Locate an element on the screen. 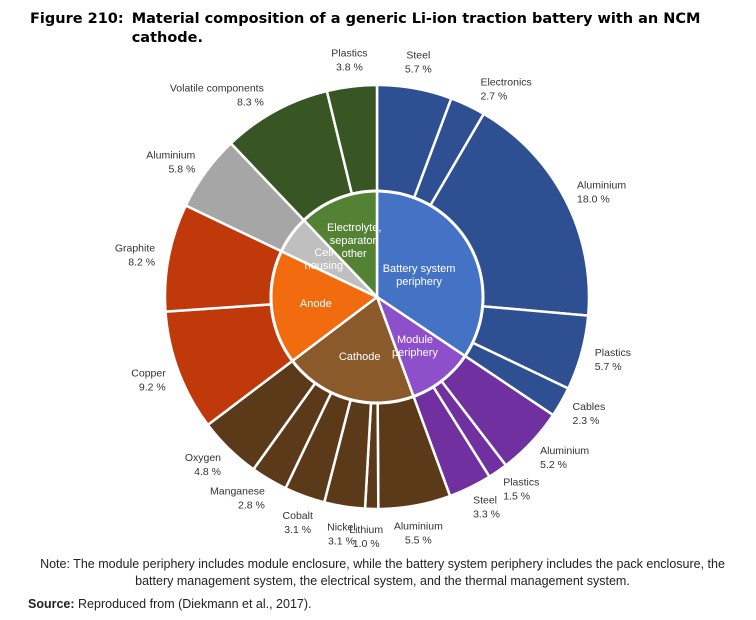  group-label-line: separator, is located at coordinates (354, 241).